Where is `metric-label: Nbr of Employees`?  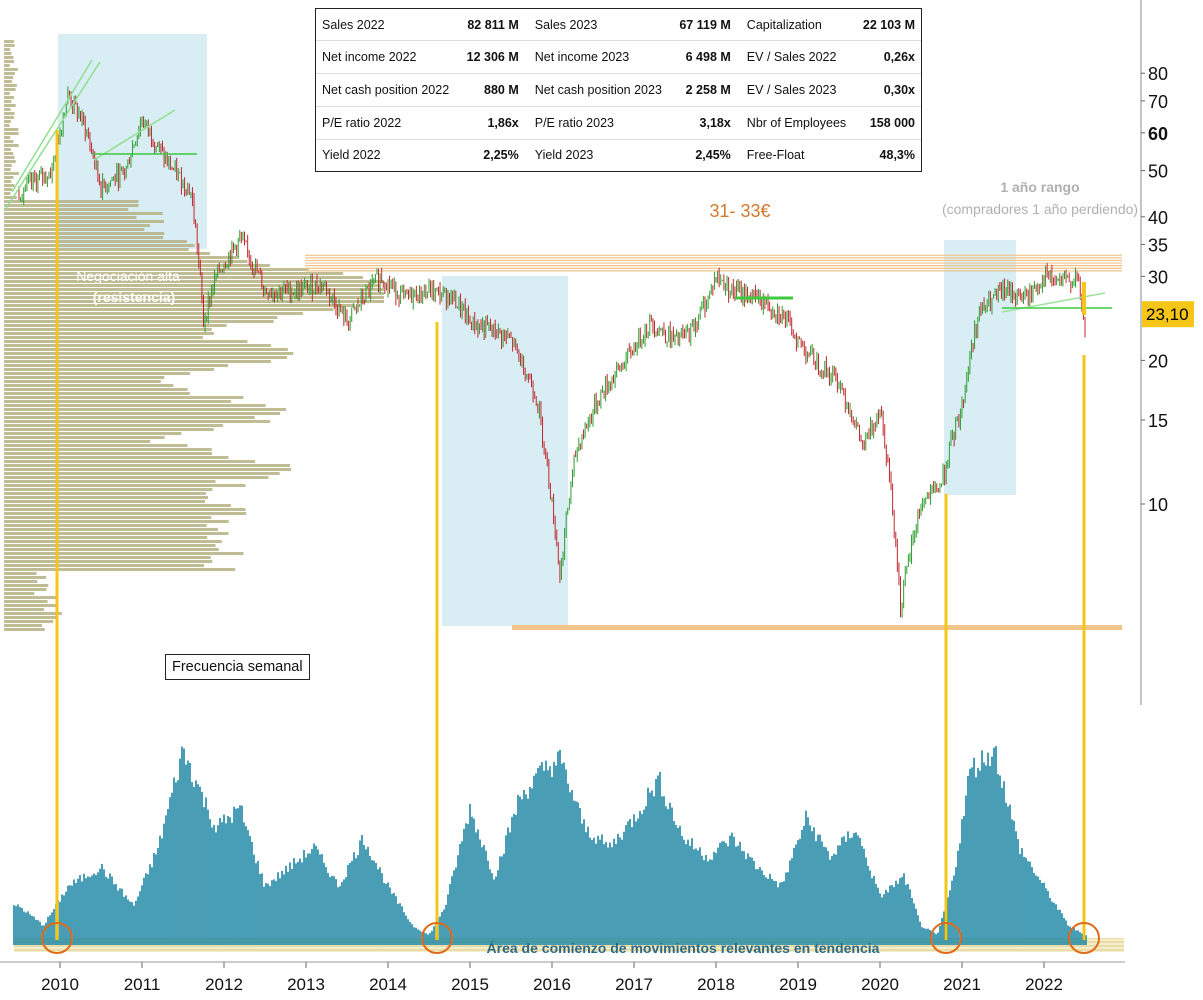
metric-label: Nbr of Employees is located at coordinates (798, 123).